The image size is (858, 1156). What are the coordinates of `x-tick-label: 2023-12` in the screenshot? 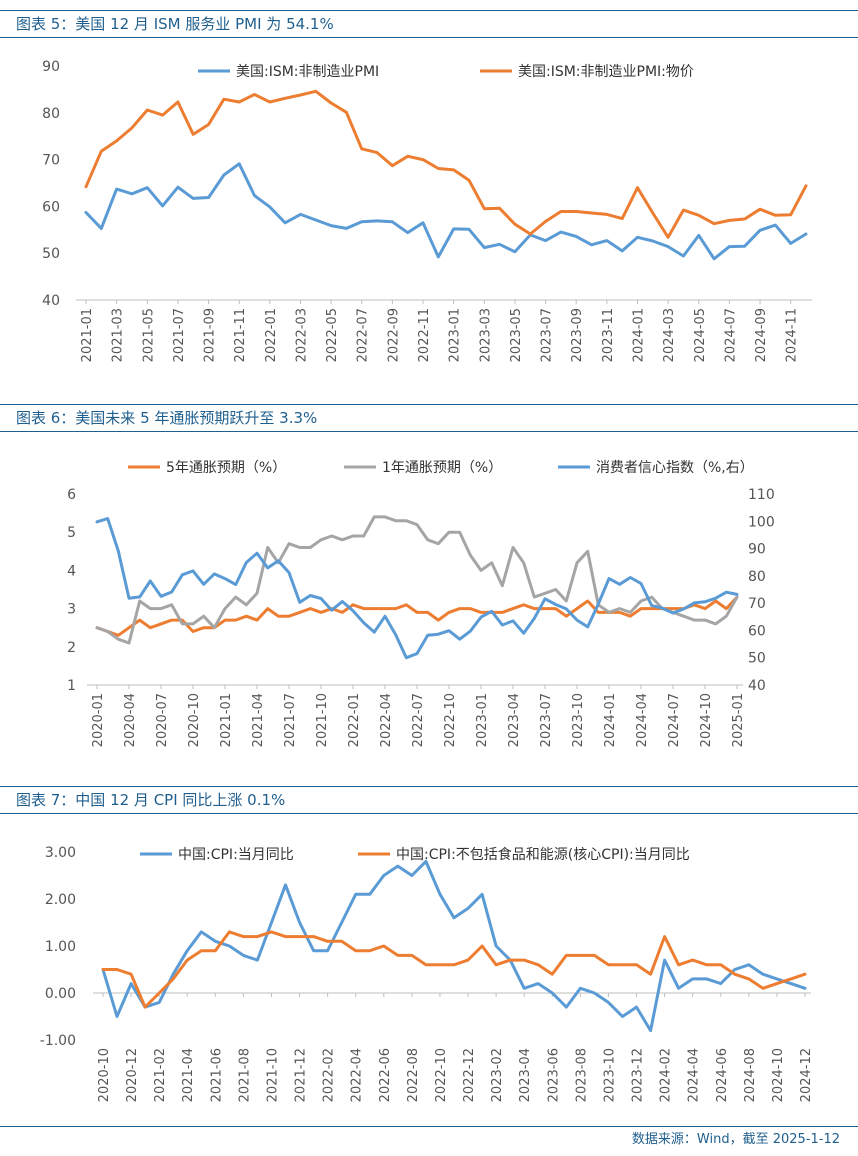 It's located at (638, 1075).